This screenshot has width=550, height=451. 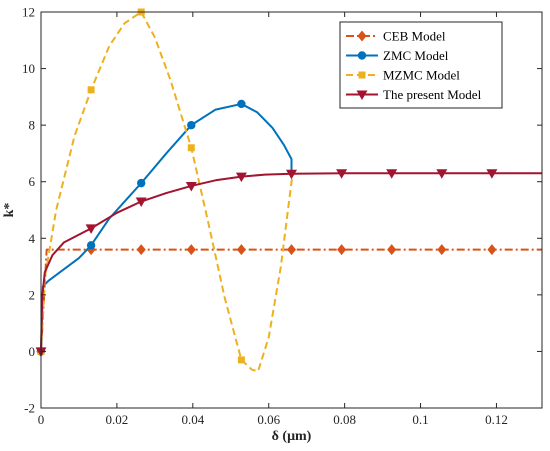 I want to click on y-tick-label: 2, so click(x=32, y=294).